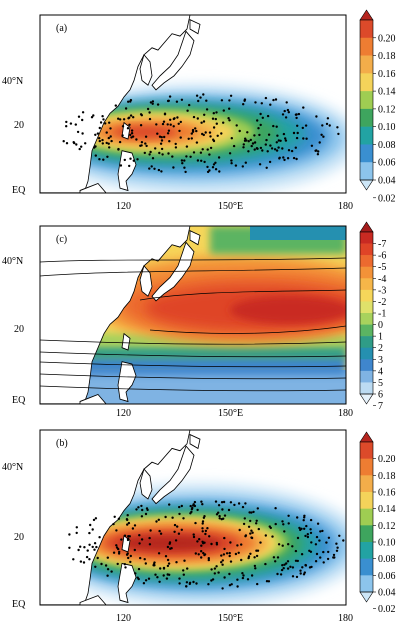 The image size is (405, 637). I want to click on colorbar-tick-label: 0.14, so click(387, 509).